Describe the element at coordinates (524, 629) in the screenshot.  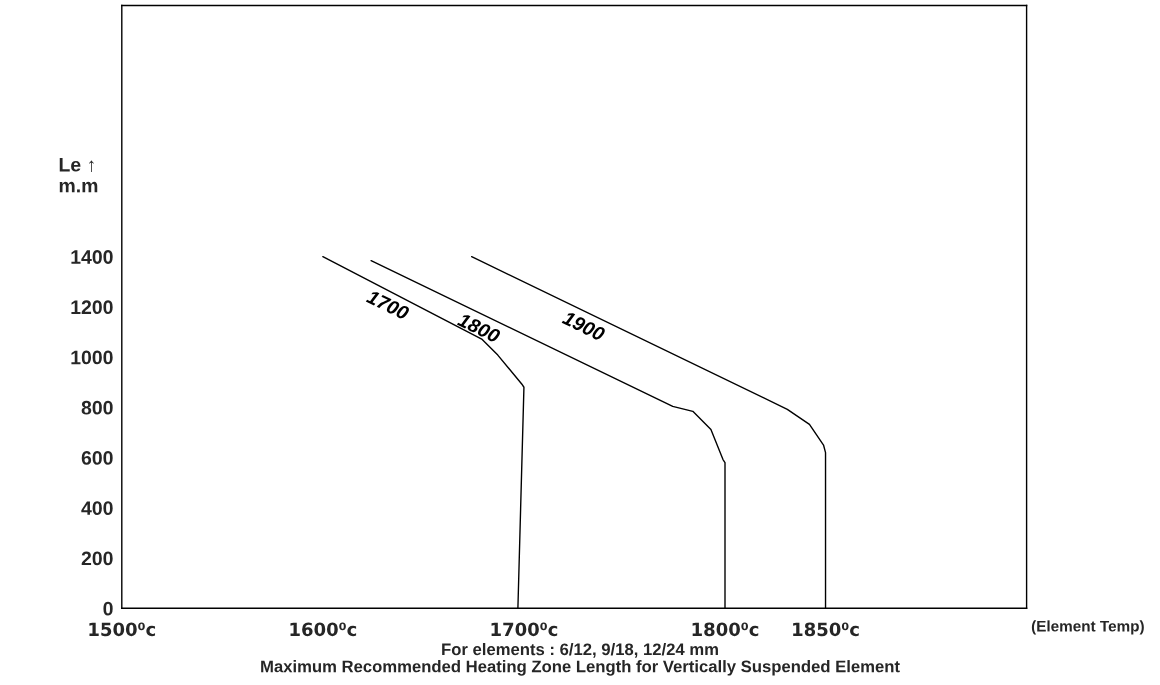
I see `x-tick-label: 1700⁰c` at that location.